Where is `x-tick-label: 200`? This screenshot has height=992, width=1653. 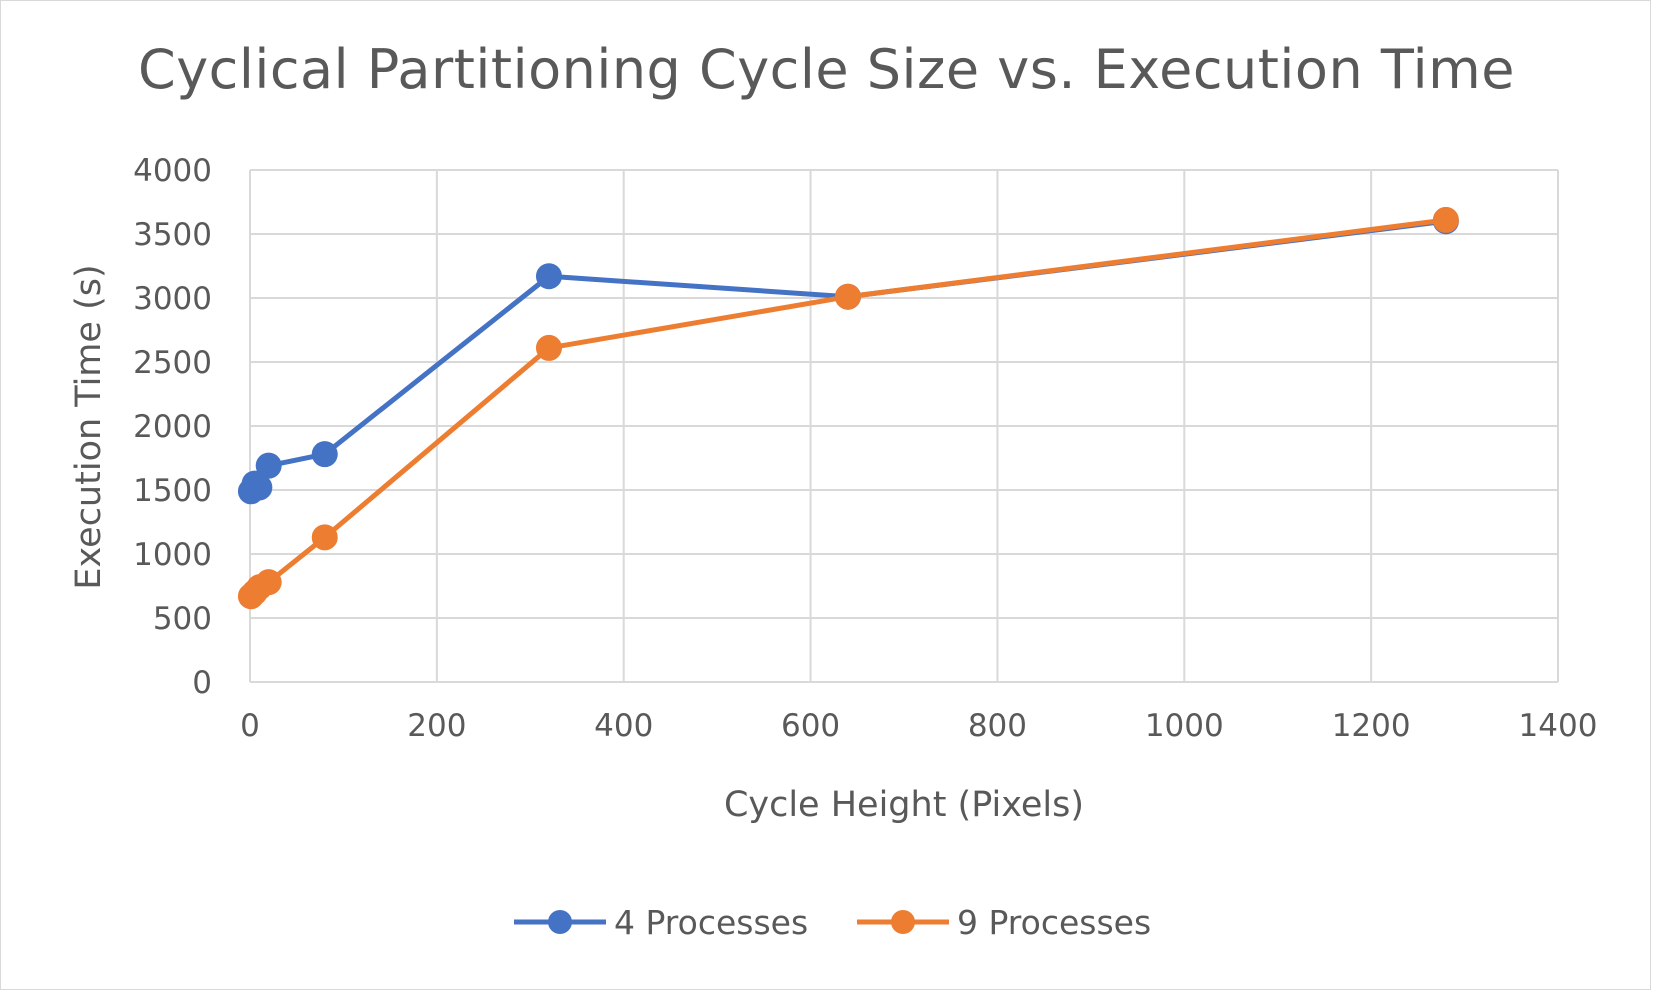 x-tick-label: 200 is located at coordinates (436, 726).